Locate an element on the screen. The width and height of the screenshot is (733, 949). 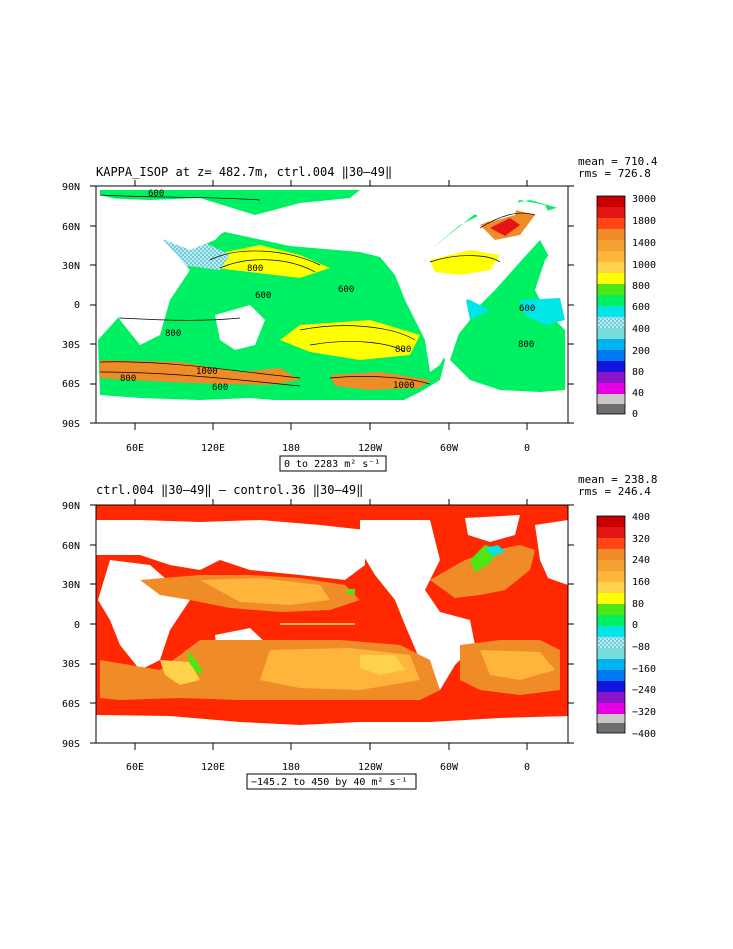
colorbar-label: 200 is located at coordinates (641, 351).